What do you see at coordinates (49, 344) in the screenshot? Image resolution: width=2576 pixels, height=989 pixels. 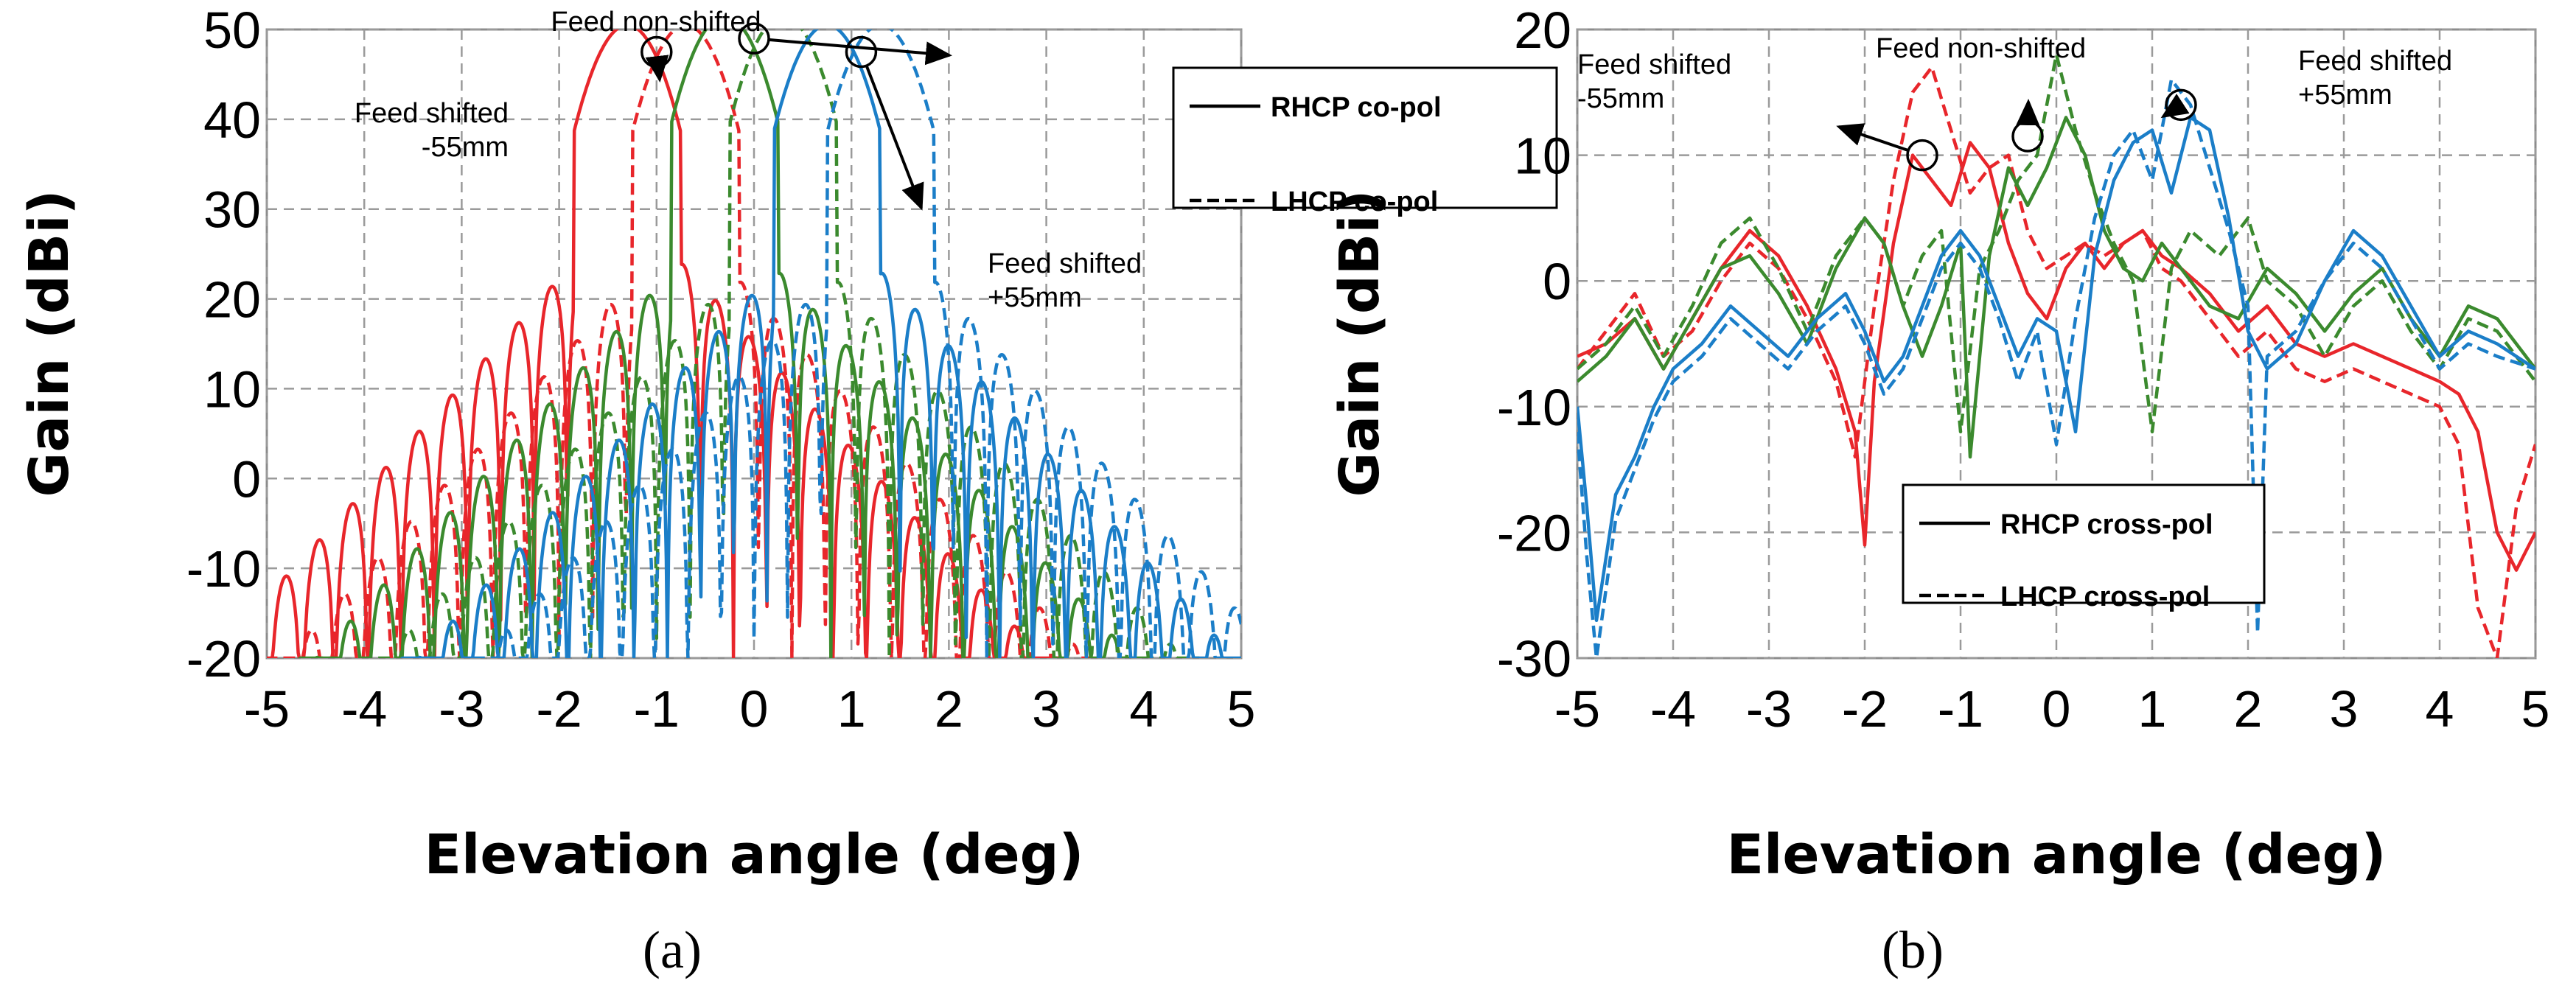 I see `y-axis-title-a: Gain (dBi)` at bounding box center [49, 344].